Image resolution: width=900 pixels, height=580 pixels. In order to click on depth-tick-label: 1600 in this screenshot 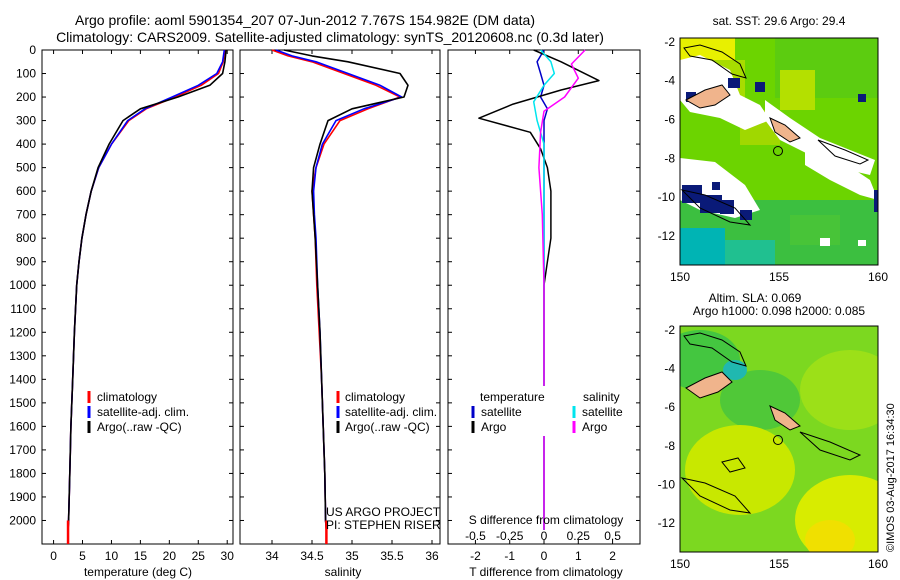, I will do `click(22, 426)`.